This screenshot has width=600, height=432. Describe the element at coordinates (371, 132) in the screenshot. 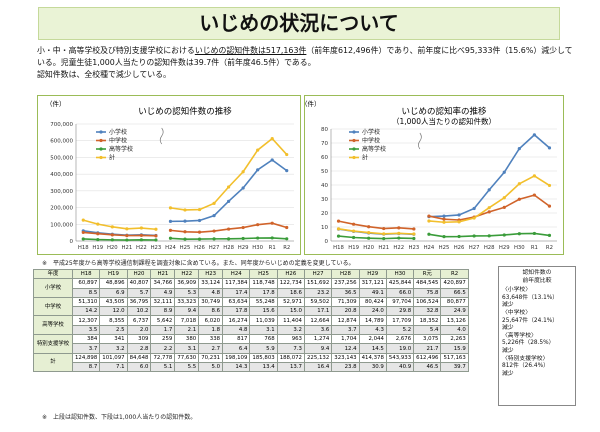

I see `legend-label: 小学校` at that location.